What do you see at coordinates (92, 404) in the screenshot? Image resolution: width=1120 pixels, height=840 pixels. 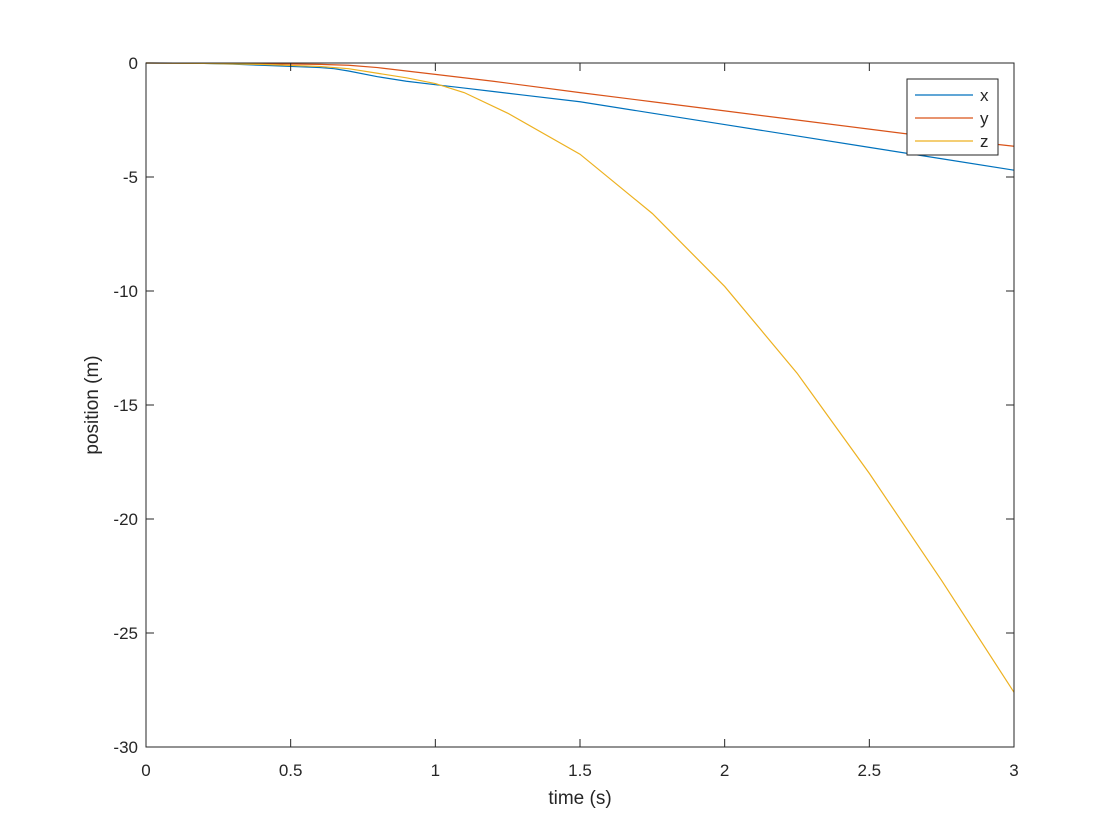 I see `y-axis-label: position (m)` at bounding box center [92, 404].